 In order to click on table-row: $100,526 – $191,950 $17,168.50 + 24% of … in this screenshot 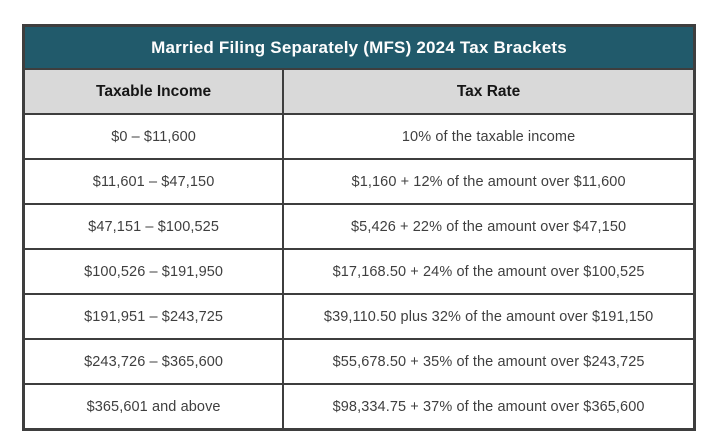, I will do `click(359, 271)`.